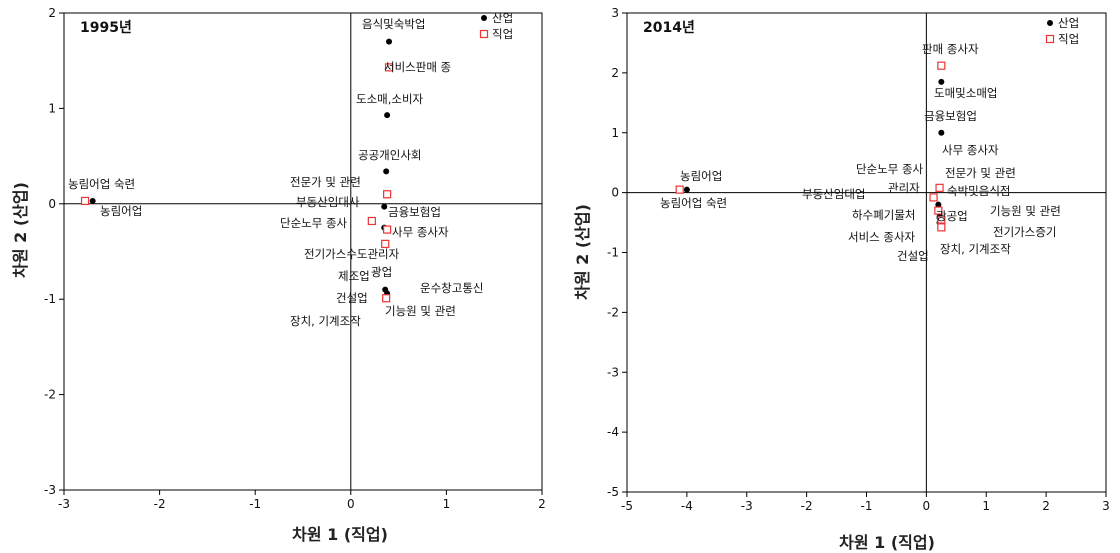 The image size is (1120, 553). Describe the element at coordinates (451, 288) in the screenshot. I see `point-label: 운수창고통신` at that location.